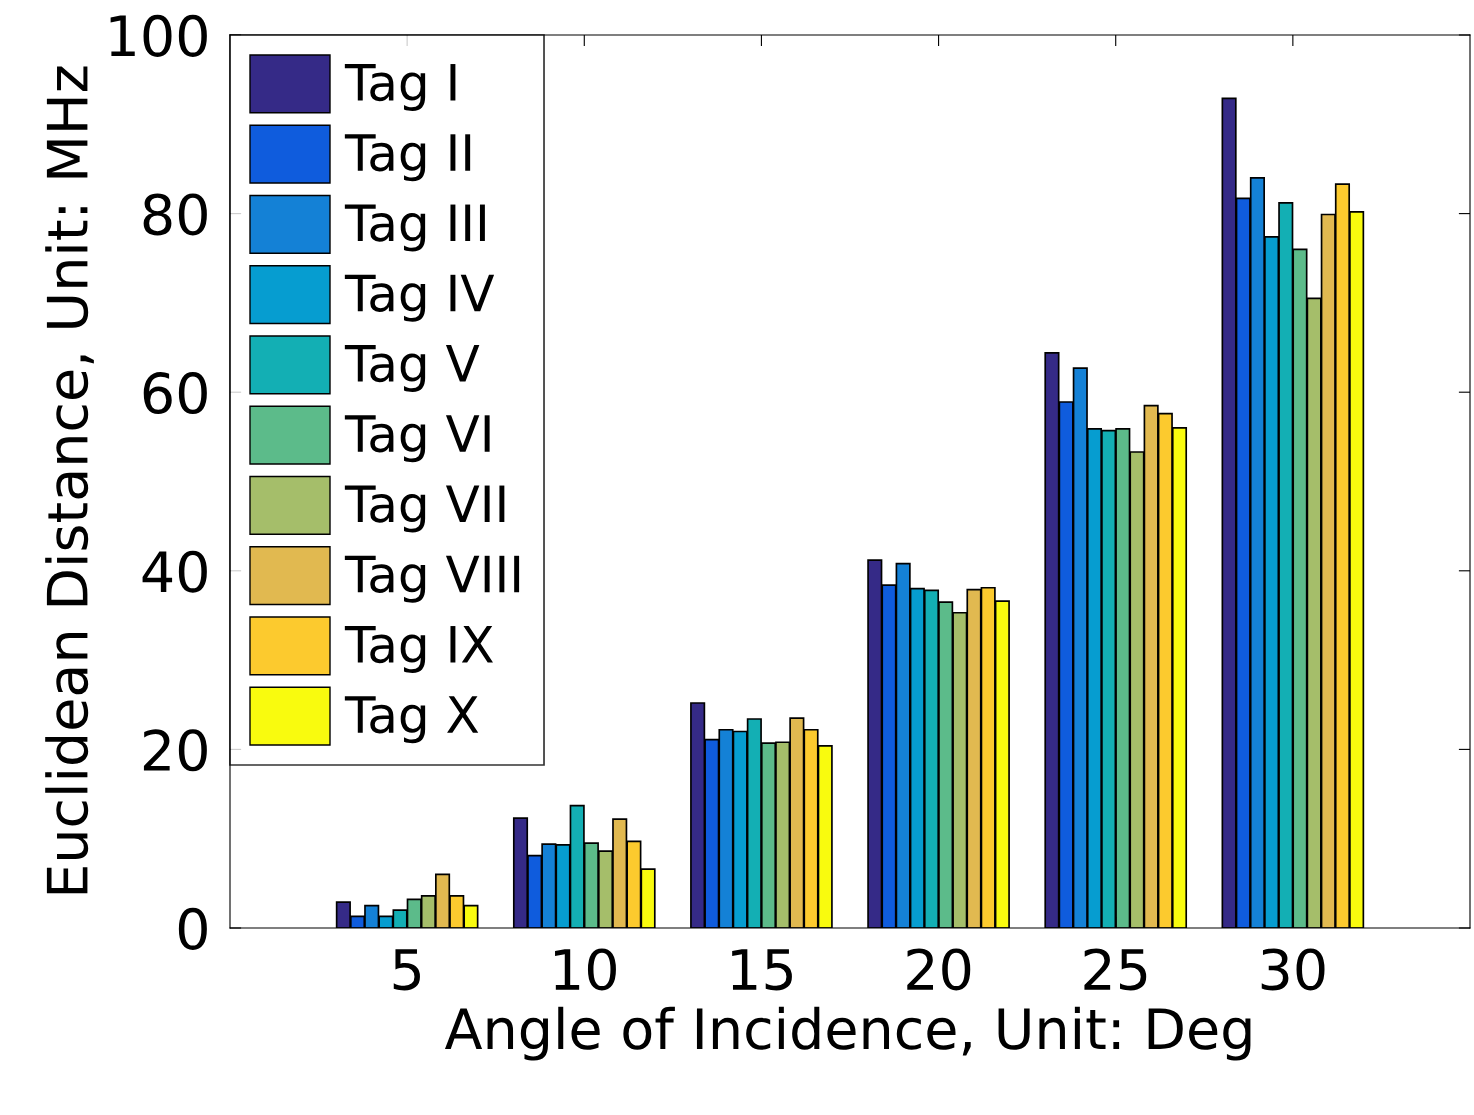  What do you see at coordinates (174, 571) in the screenshot?
I see `y-tick-label: 40` at bounding box center [174, 571].